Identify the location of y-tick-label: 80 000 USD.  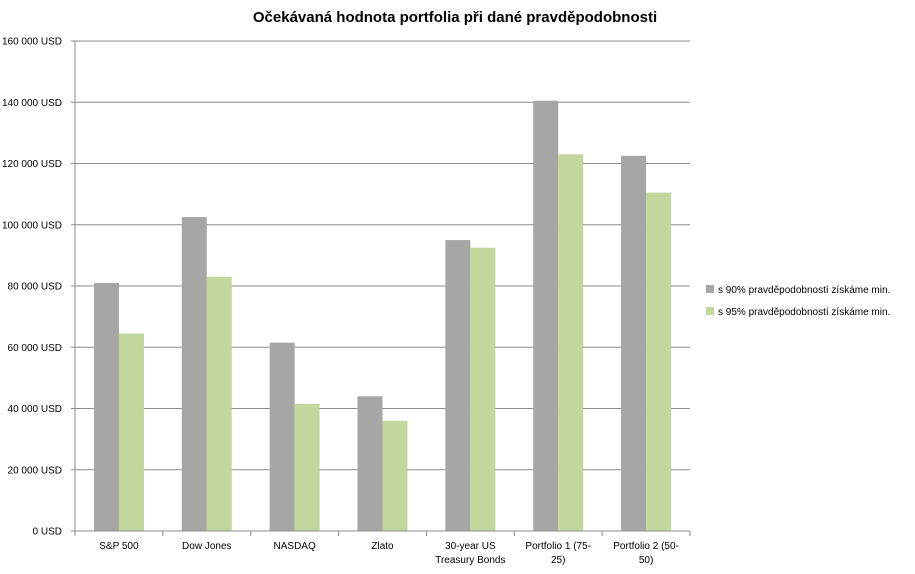
(35, 287).